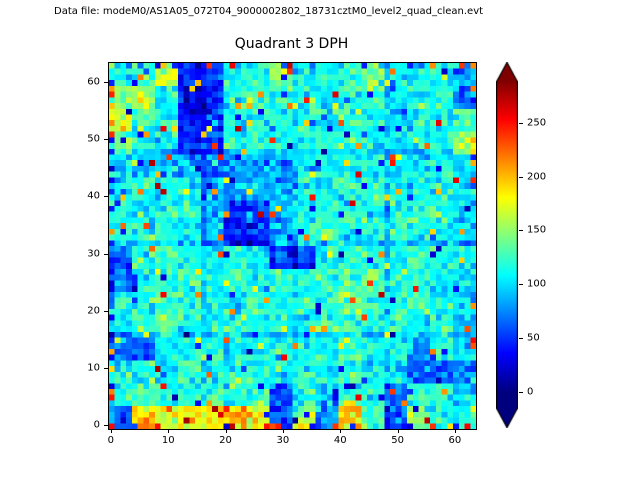 This screenshot has height=480, width=640. Describe the element at coordinates (291, 44) in the screenshot. I see `chart-title: Quadrant 3 DPH` at that location.